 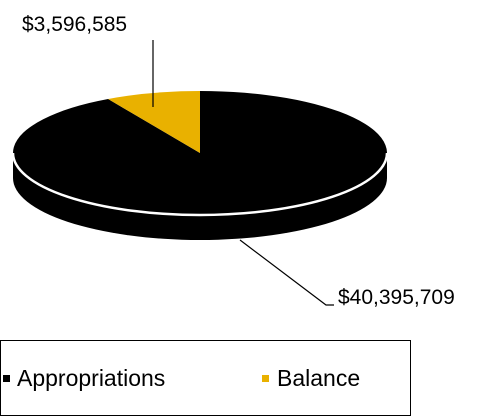 What do you see at coordinates (396, 297) in the screenshot?
I see `data-label-appropriations: $40,395,709` at bounding box center [396, 297].